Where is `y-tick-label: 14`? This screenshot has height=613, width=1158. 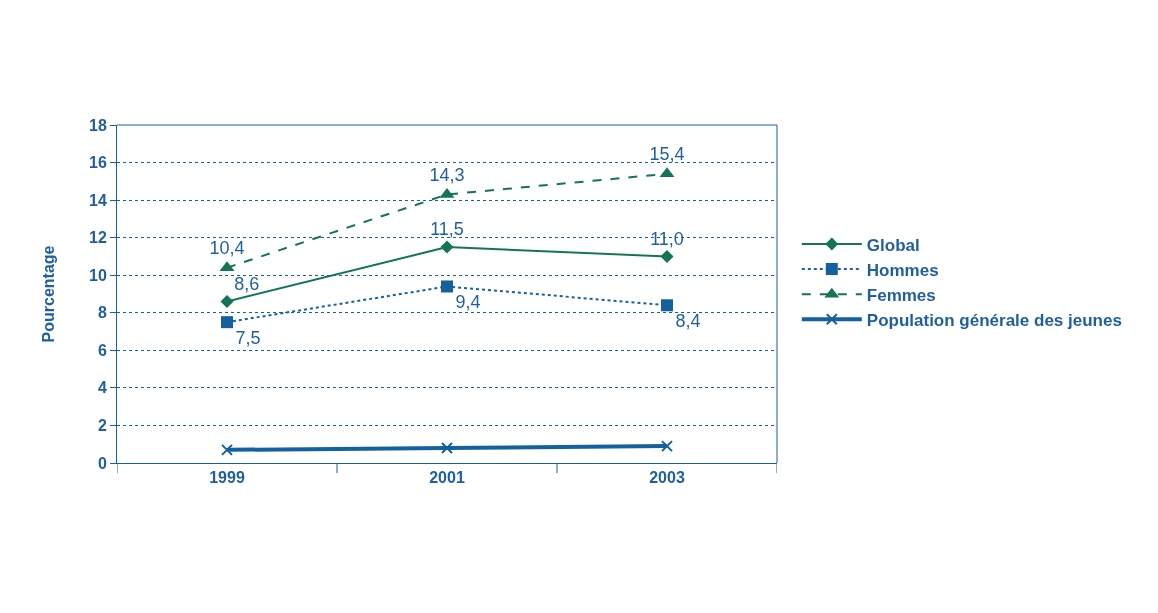
y-tick-label: 14 is located at coordinates (98, 200).